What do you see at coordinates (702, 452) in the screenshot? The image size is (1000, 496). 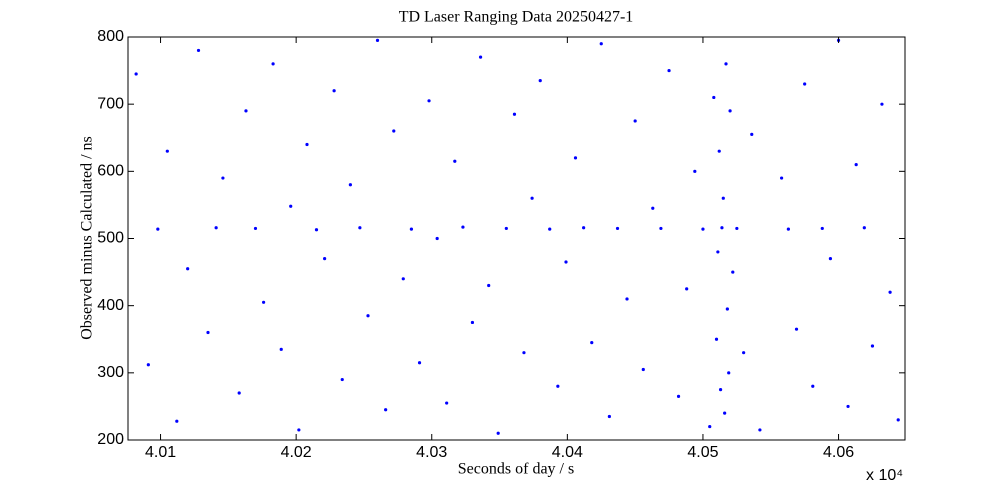 I see `x-tick-label: 4.05` at bounding box center [702, 452].